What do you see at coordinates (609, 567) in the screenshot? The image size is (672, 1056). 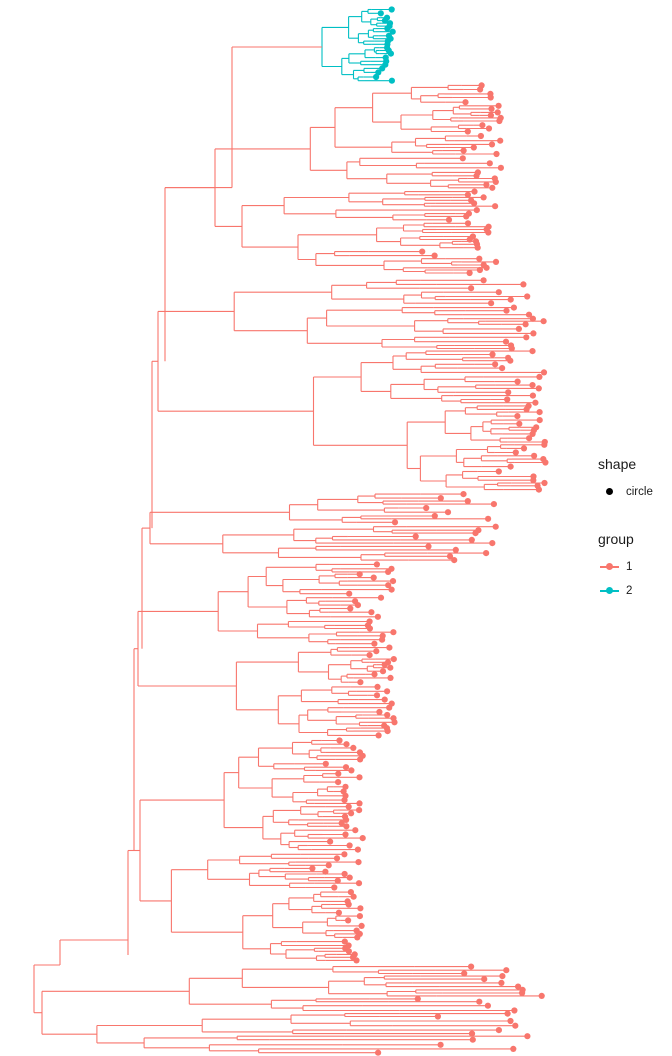 I see `line-point-icon` at bounding box center [609, 567].